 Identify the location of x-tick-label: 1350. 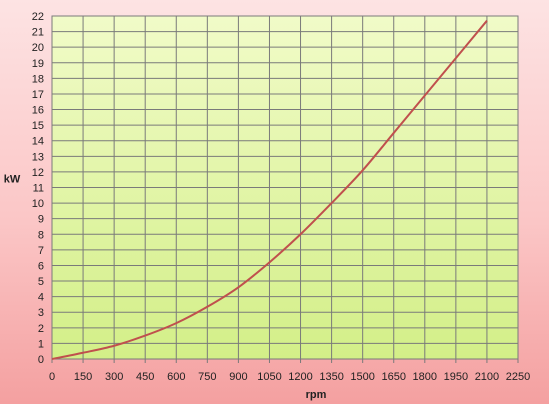
(331, 377).